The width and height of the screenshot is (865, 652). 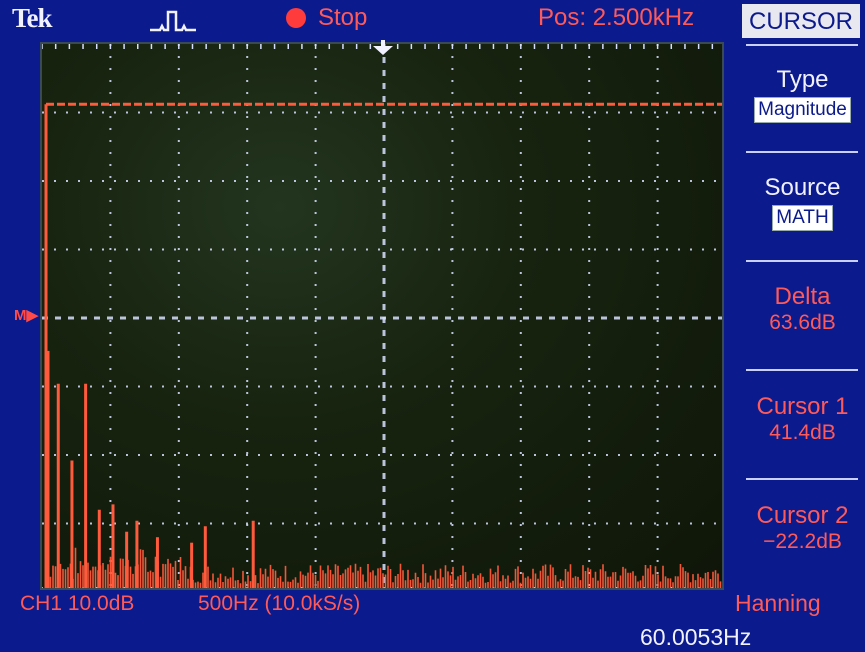 I want to click on cursor-2-label: Cursor 2, so click(x=802, y=515).